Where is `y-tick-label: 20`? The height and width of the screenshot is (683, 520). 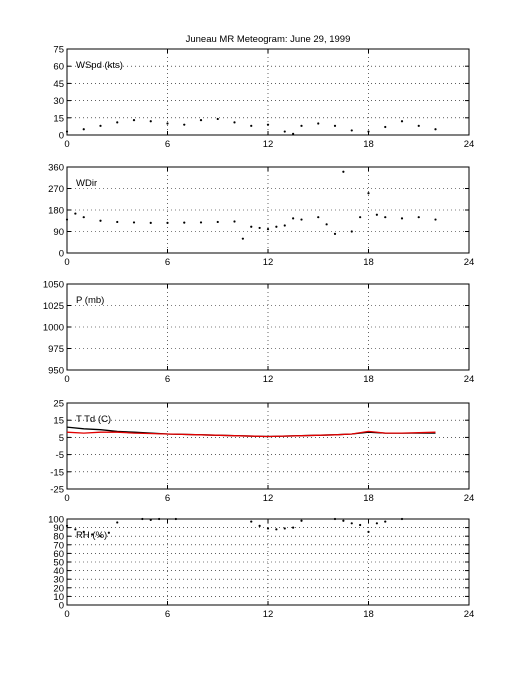 y-tick-label: 20 is located at coordinates (58, 588).